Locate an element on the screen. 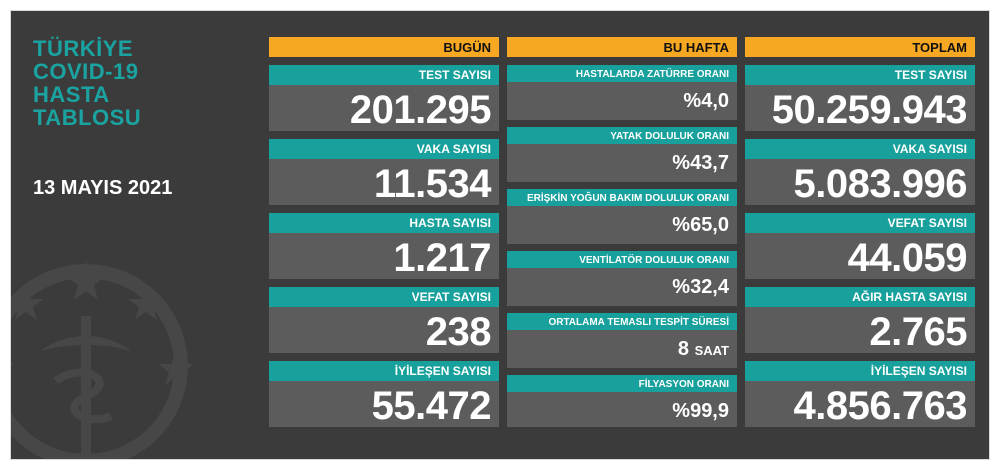 This screenshot has height=470, width=1000. stat-value: 11.534 is located at coordinates (432, 184).